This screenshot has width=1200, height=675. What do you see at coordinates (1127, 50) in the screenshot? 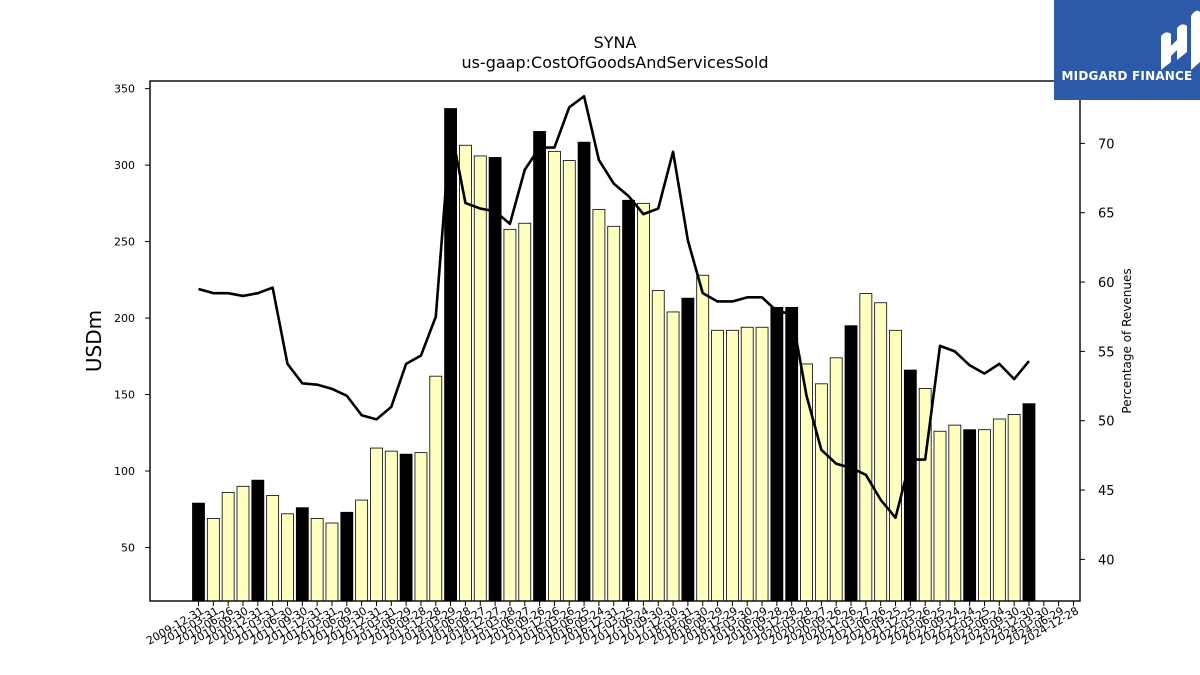
I see `midgard-finance-logo: MIDGARD FINANCE` at bounding box center [1127, 50].